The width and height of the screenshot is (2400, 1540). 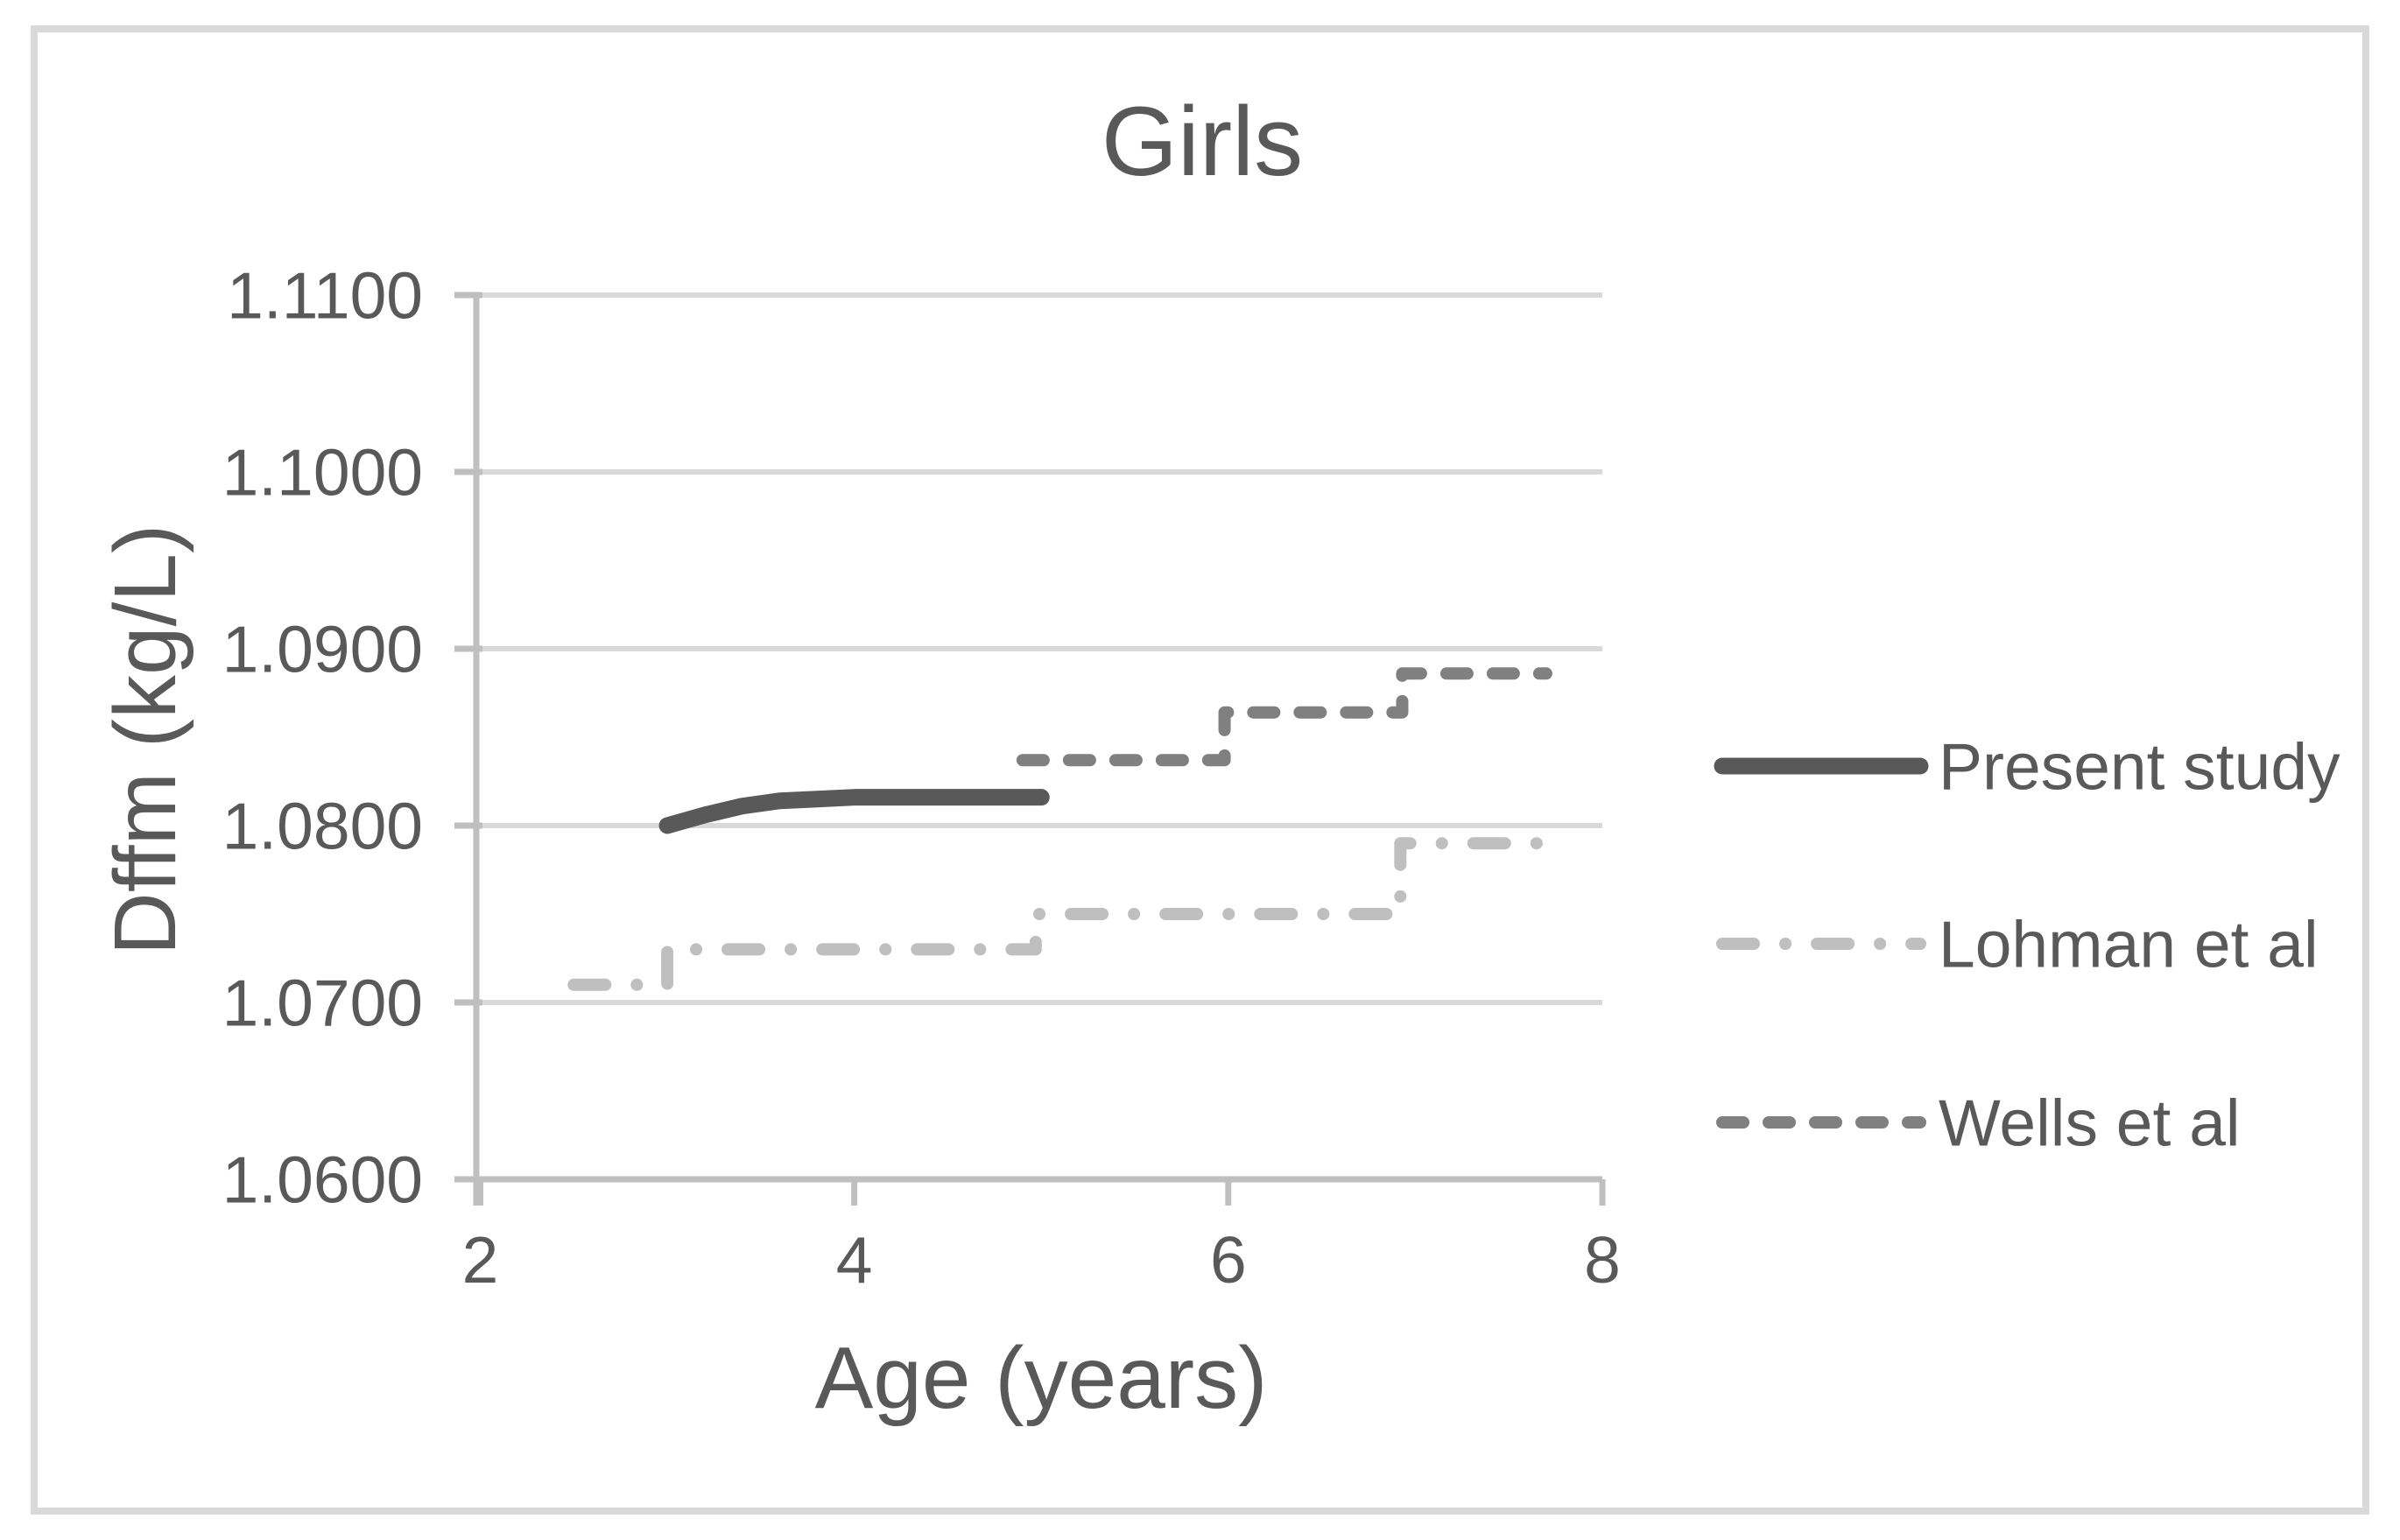 I want to click on x-tick-label: 2, so click(x=480, y=1260).